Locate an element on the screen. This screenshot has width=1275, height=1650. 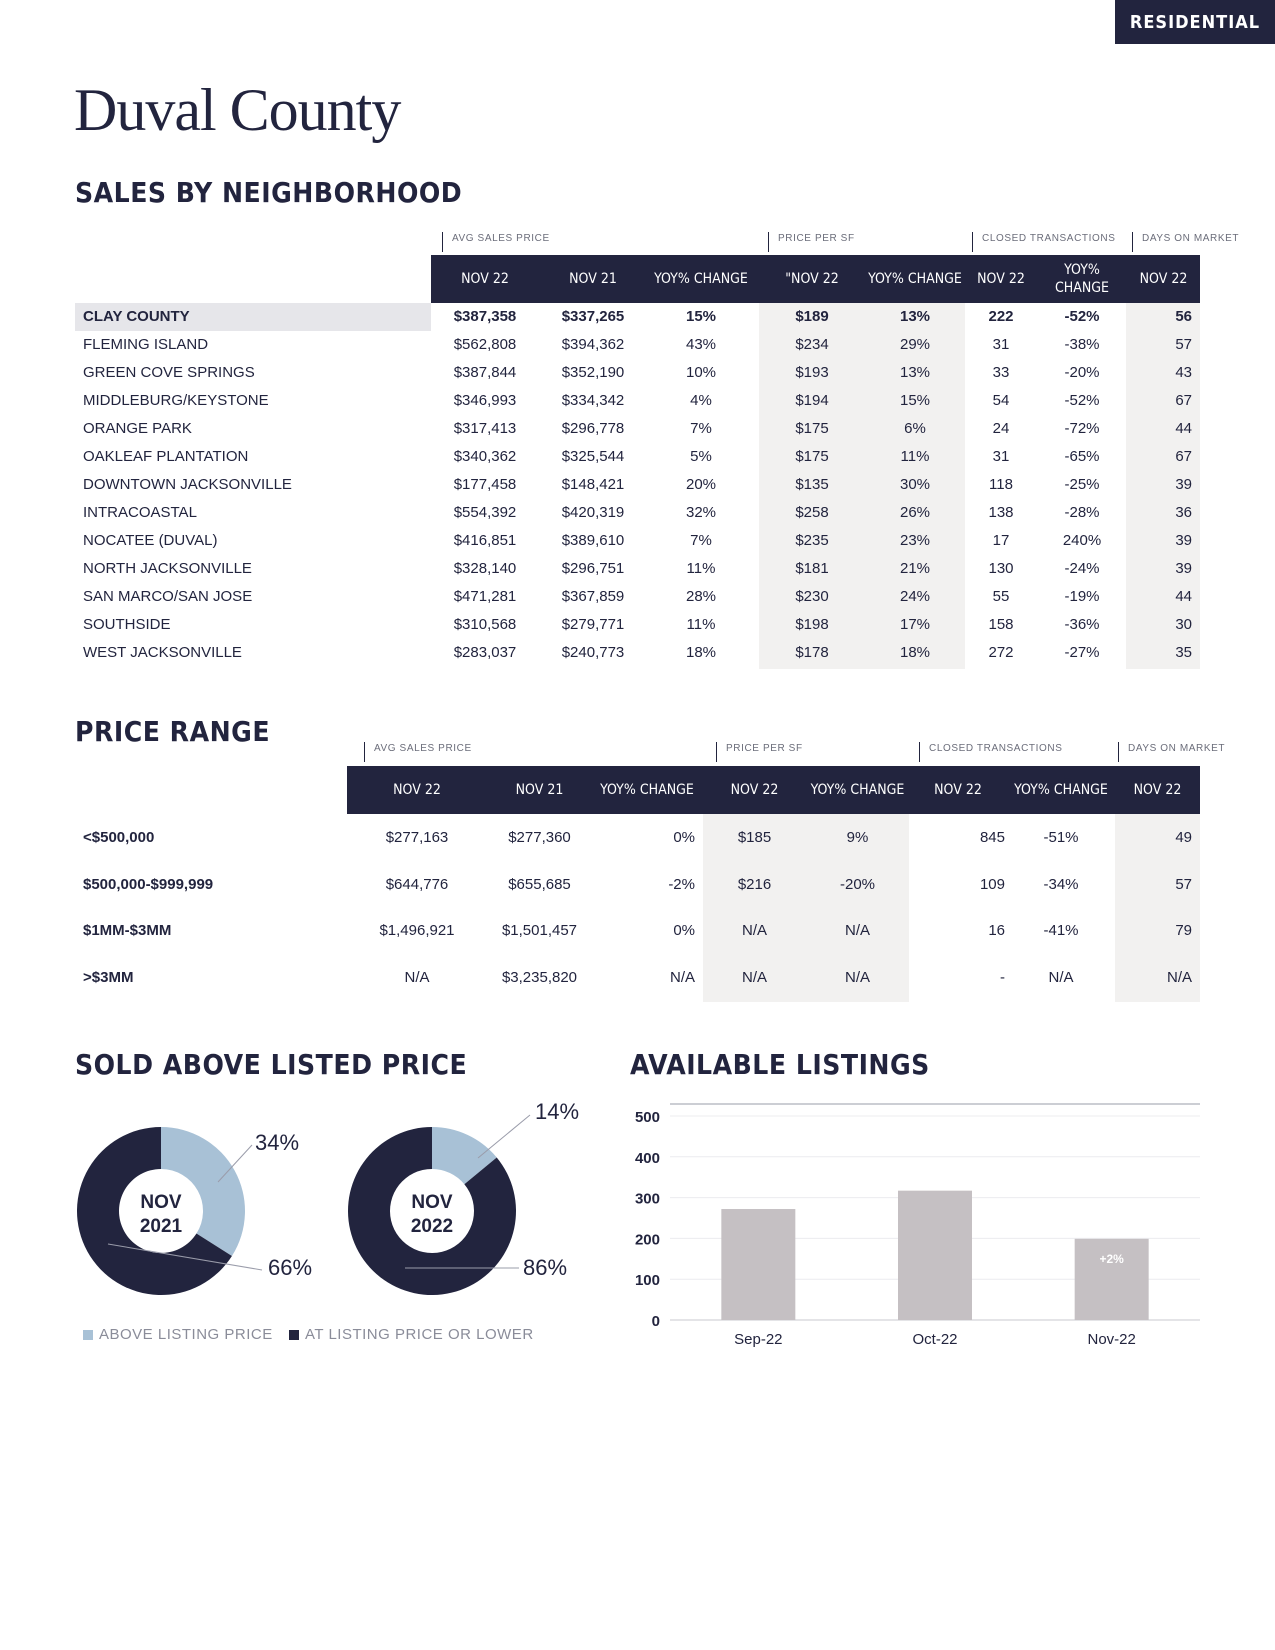
table-cell: 18% is located at coordinates (701, 652).